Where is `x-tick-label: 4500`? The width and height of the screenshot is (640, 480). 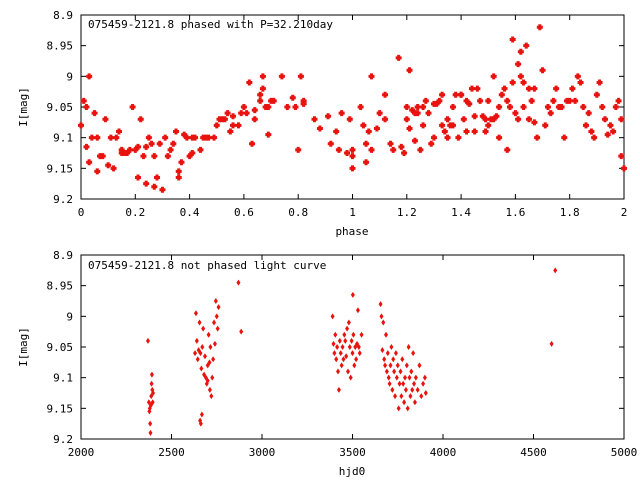 x-tick-label: 4500 is located at coordinates (533, 452).